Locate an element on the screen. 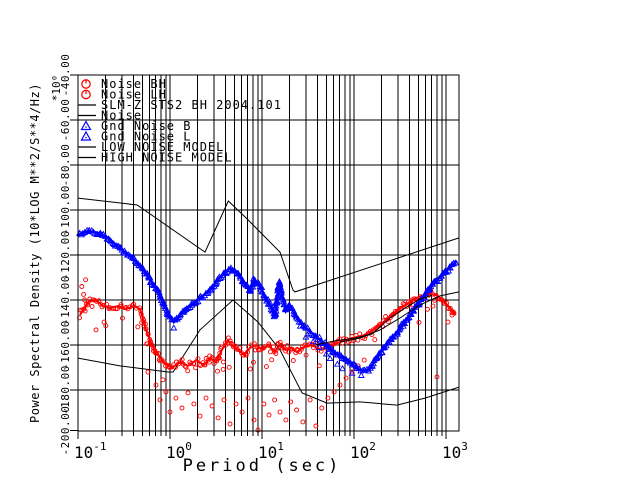  legend-item: Noise LH is located at coordinates (124, 95).